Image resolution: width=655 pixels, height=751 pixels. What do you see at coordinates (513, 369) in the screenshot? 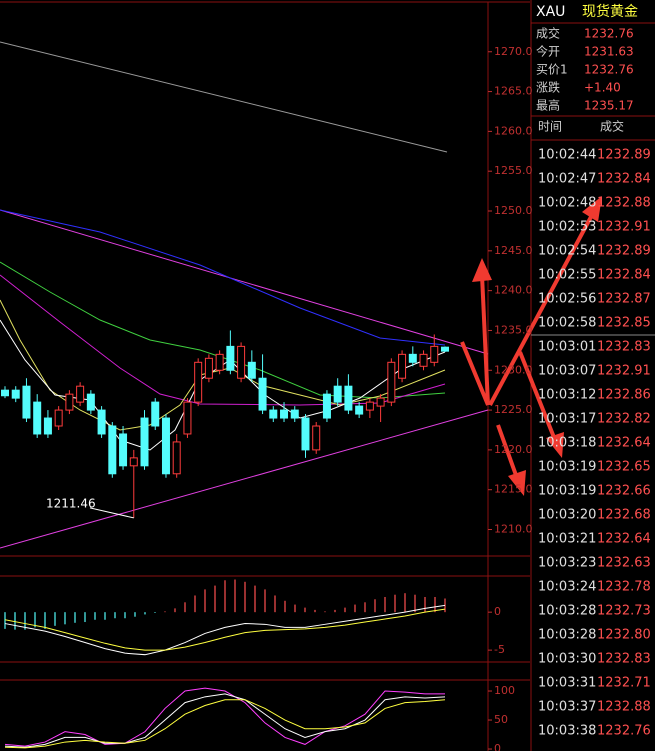
I see `y-tick-label: 1230.0` at bounding box center [513, 369].